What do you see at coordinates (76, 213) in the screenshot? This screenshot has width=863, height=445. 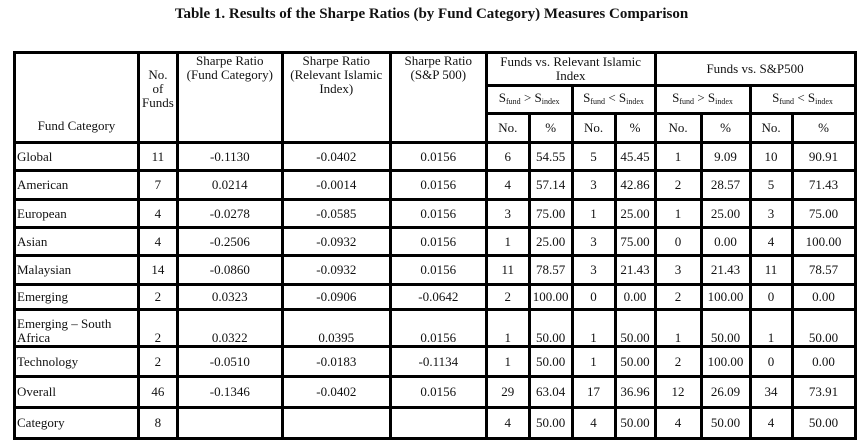 I see `fund-category-cell: European` at bounding box center [76, 213].